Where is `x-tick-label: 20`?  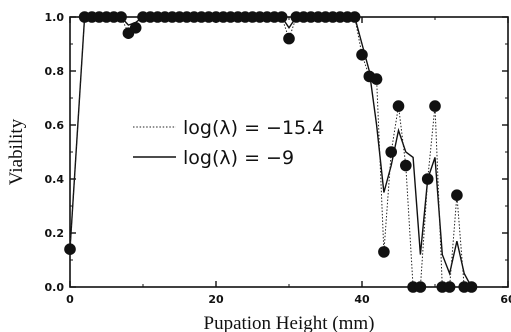
x-tick-label: 20 is located at coordinates (216, 299).